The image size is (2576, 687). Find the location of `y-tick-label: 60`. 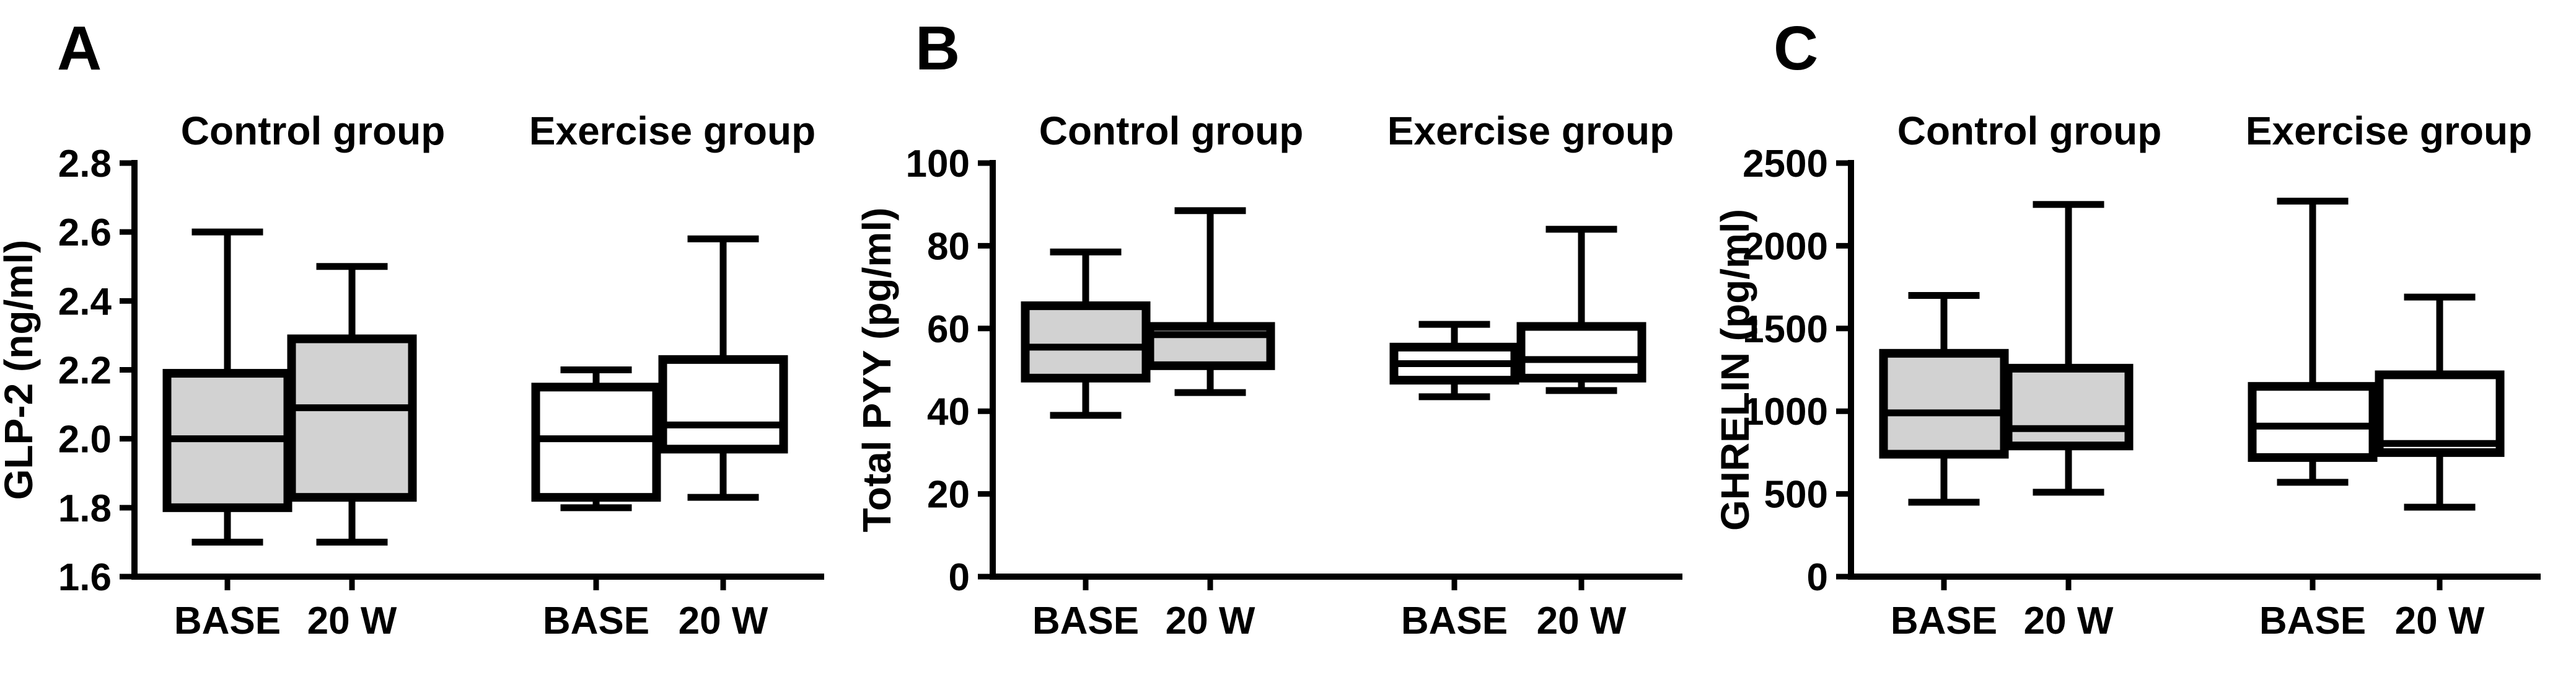

y-tick-label: 60 is located at coordinates (948, 330).